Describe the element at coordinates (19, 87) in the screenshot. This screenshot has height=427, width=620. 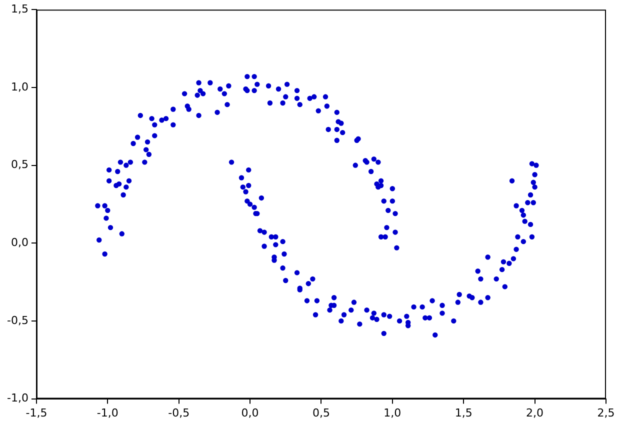
I see `y-tick-label: 1,0` at that location.